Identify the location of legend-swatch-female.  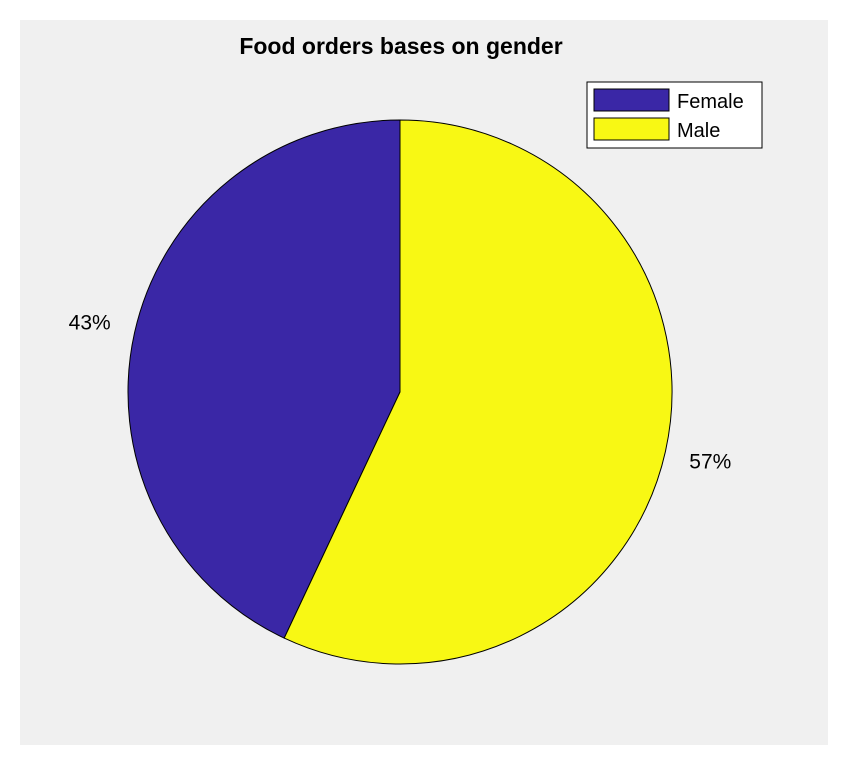
(631, 100).